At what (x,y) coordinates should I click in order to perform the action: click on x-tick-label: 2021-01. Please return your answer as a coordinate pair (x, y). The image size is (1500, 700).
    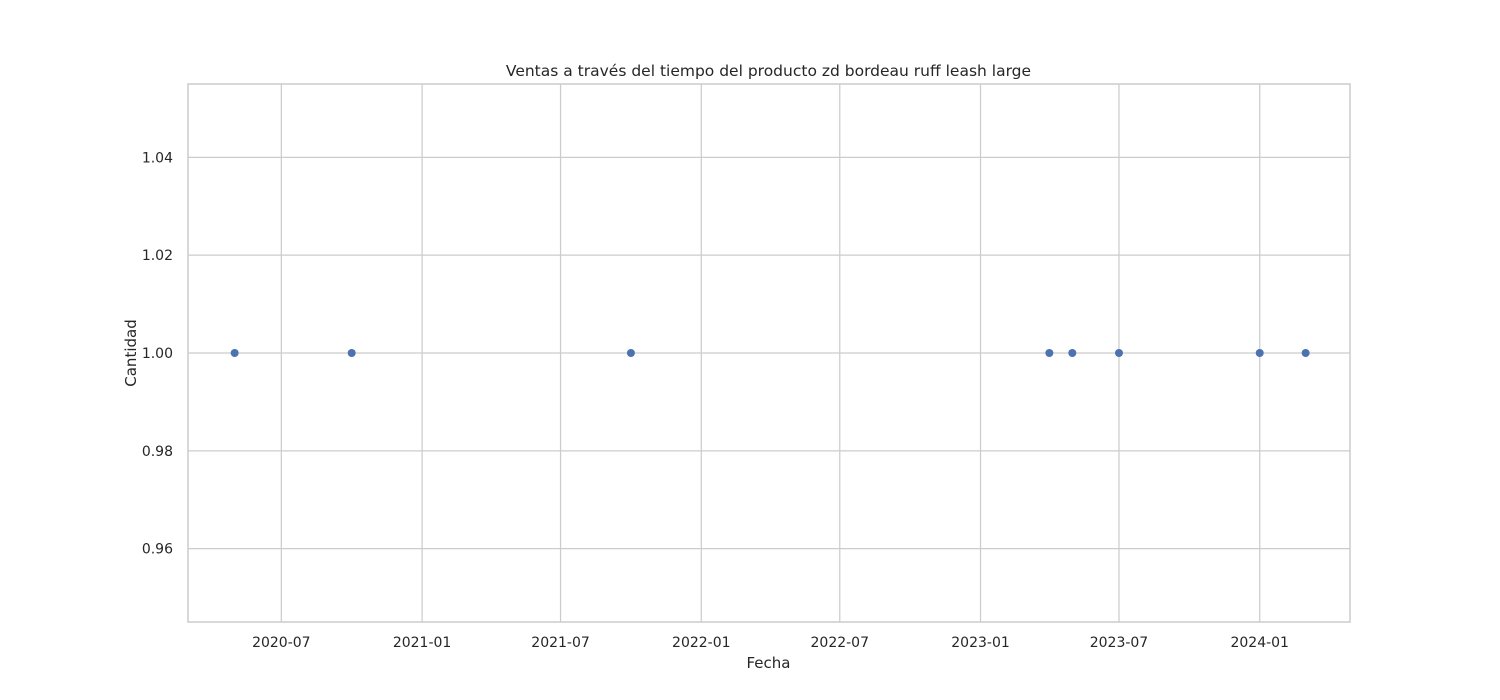
    Looking at the image, I should click on (422, 643).